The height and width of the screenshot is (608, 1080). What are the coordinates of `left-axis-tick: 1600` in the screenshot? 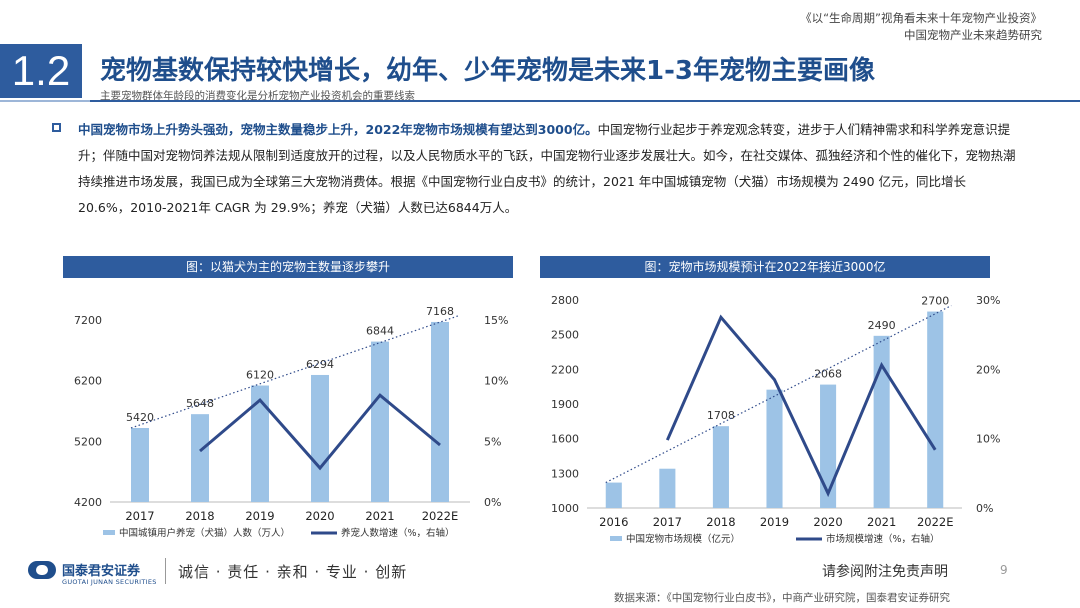 It's located at (565, 439).